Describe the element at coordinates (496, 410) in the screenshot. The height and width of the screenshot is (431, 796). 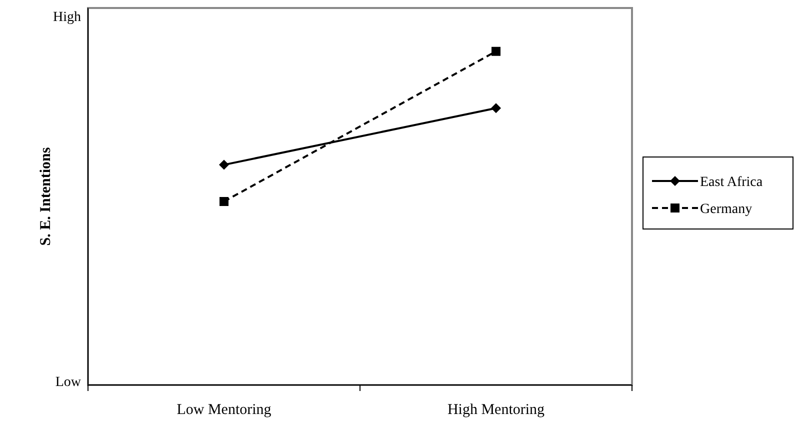
I see `x-tick-label: High Mentoring` at that location.